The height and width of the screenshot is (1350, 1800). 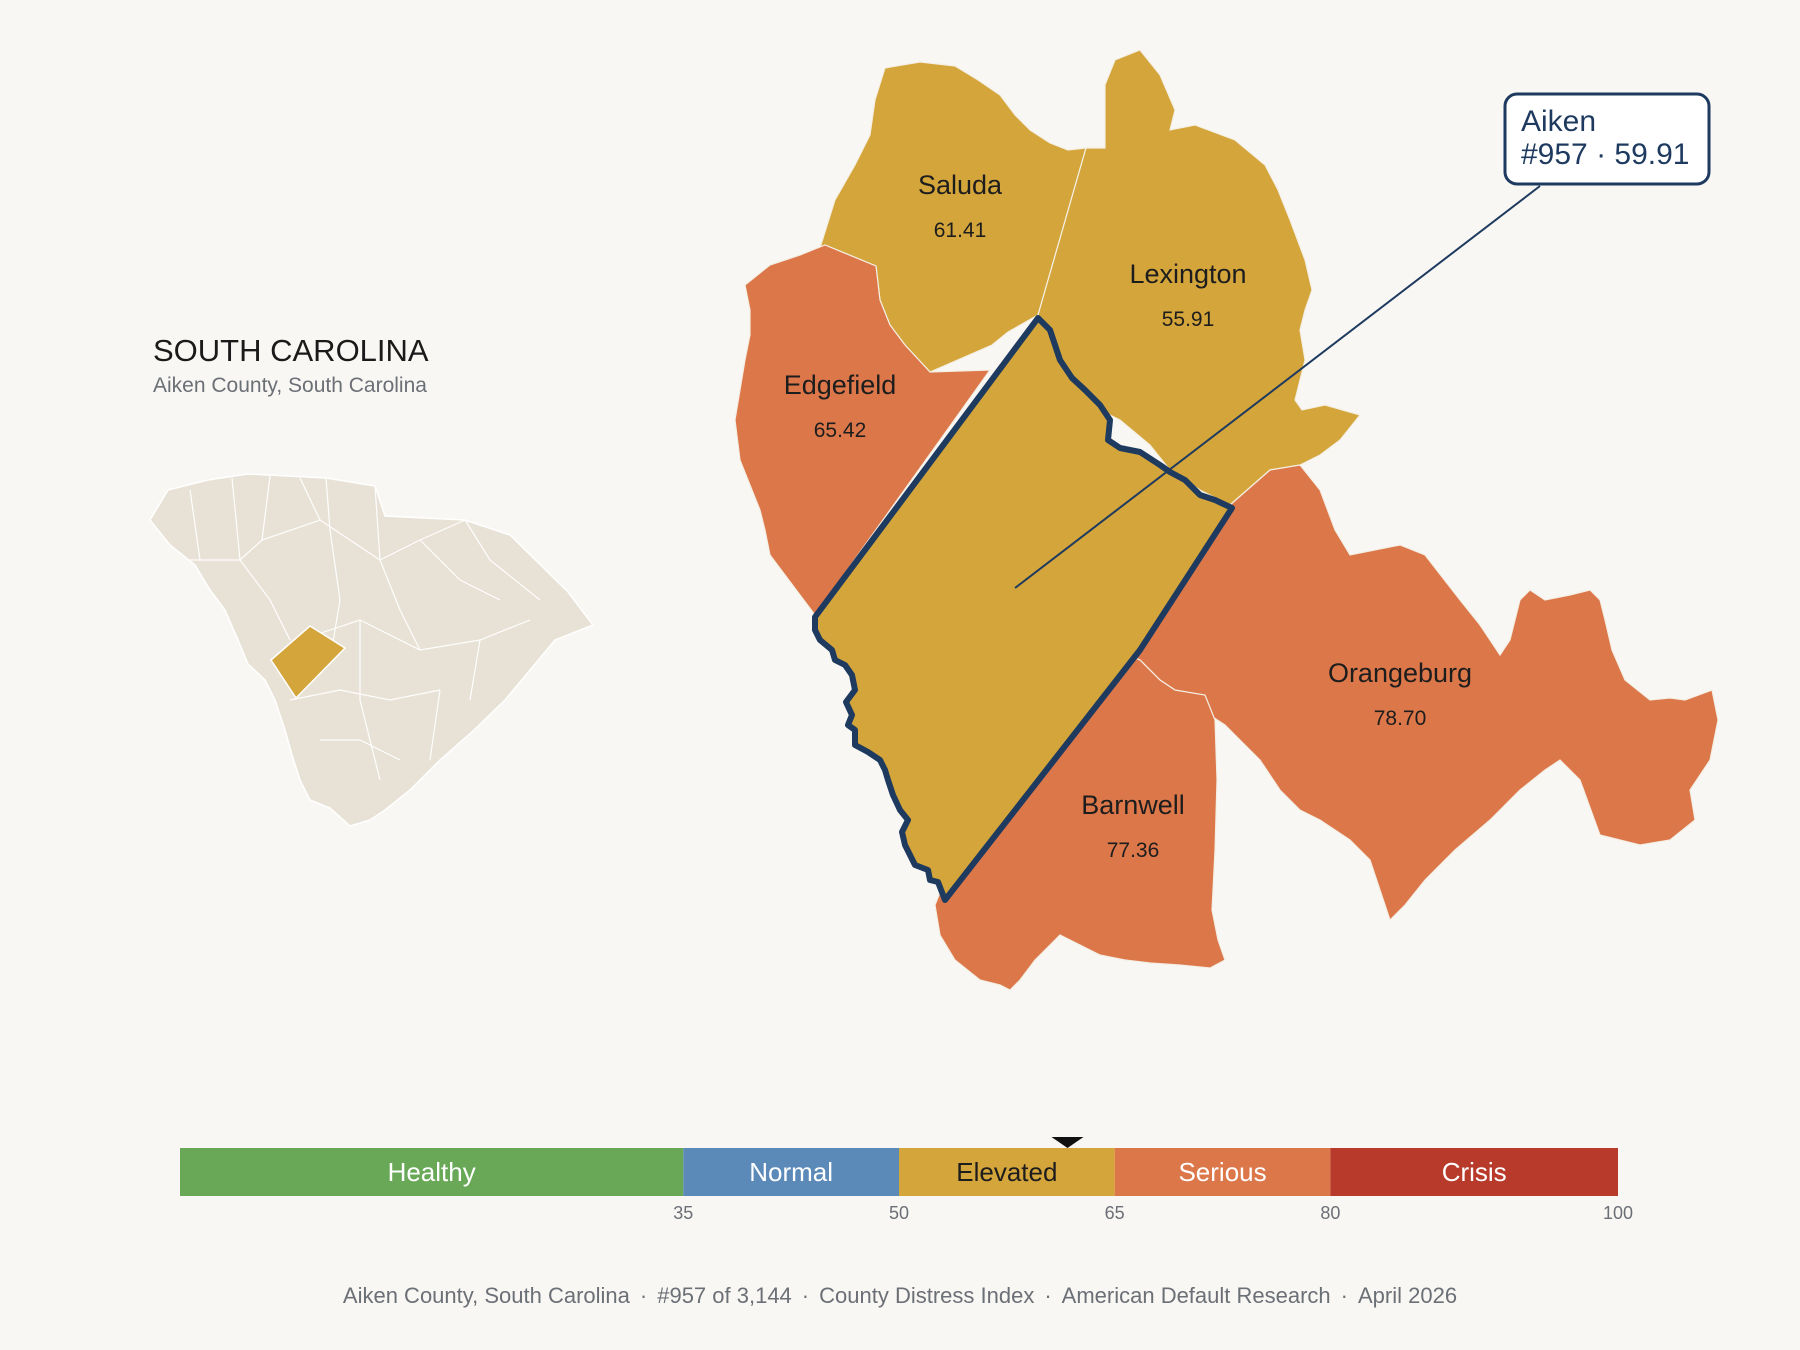 I want to click on legend-tick-label: 65, so click(x=1115, y=1213).